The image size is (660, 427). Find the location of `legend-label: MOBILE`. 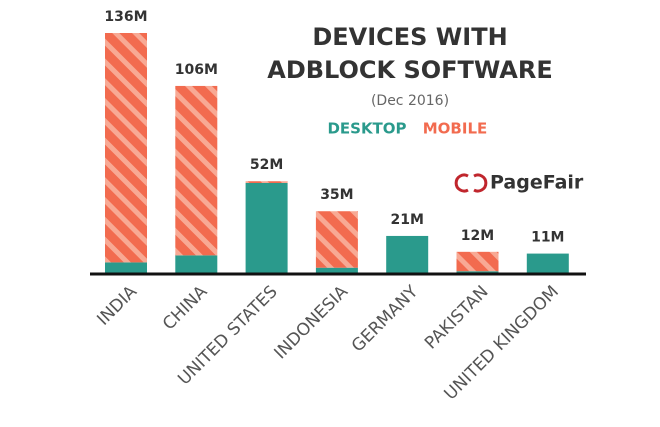

legend-label: MOBILE is located at coordinates (455, 129).